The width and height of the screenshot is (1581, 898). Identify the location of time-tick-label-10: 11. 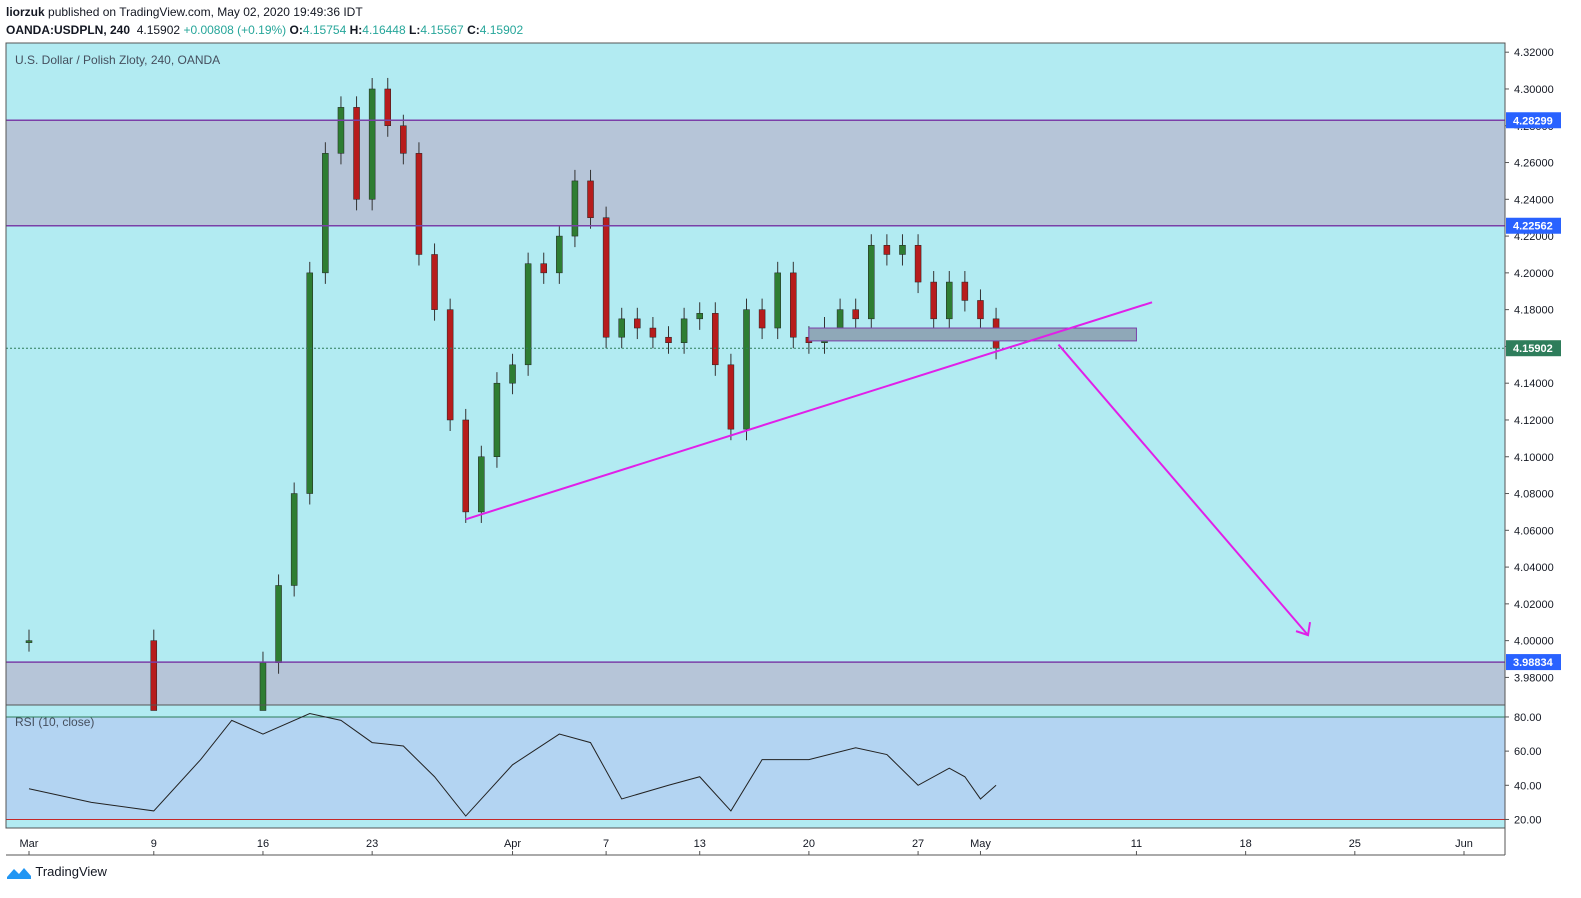
(1136, 844).